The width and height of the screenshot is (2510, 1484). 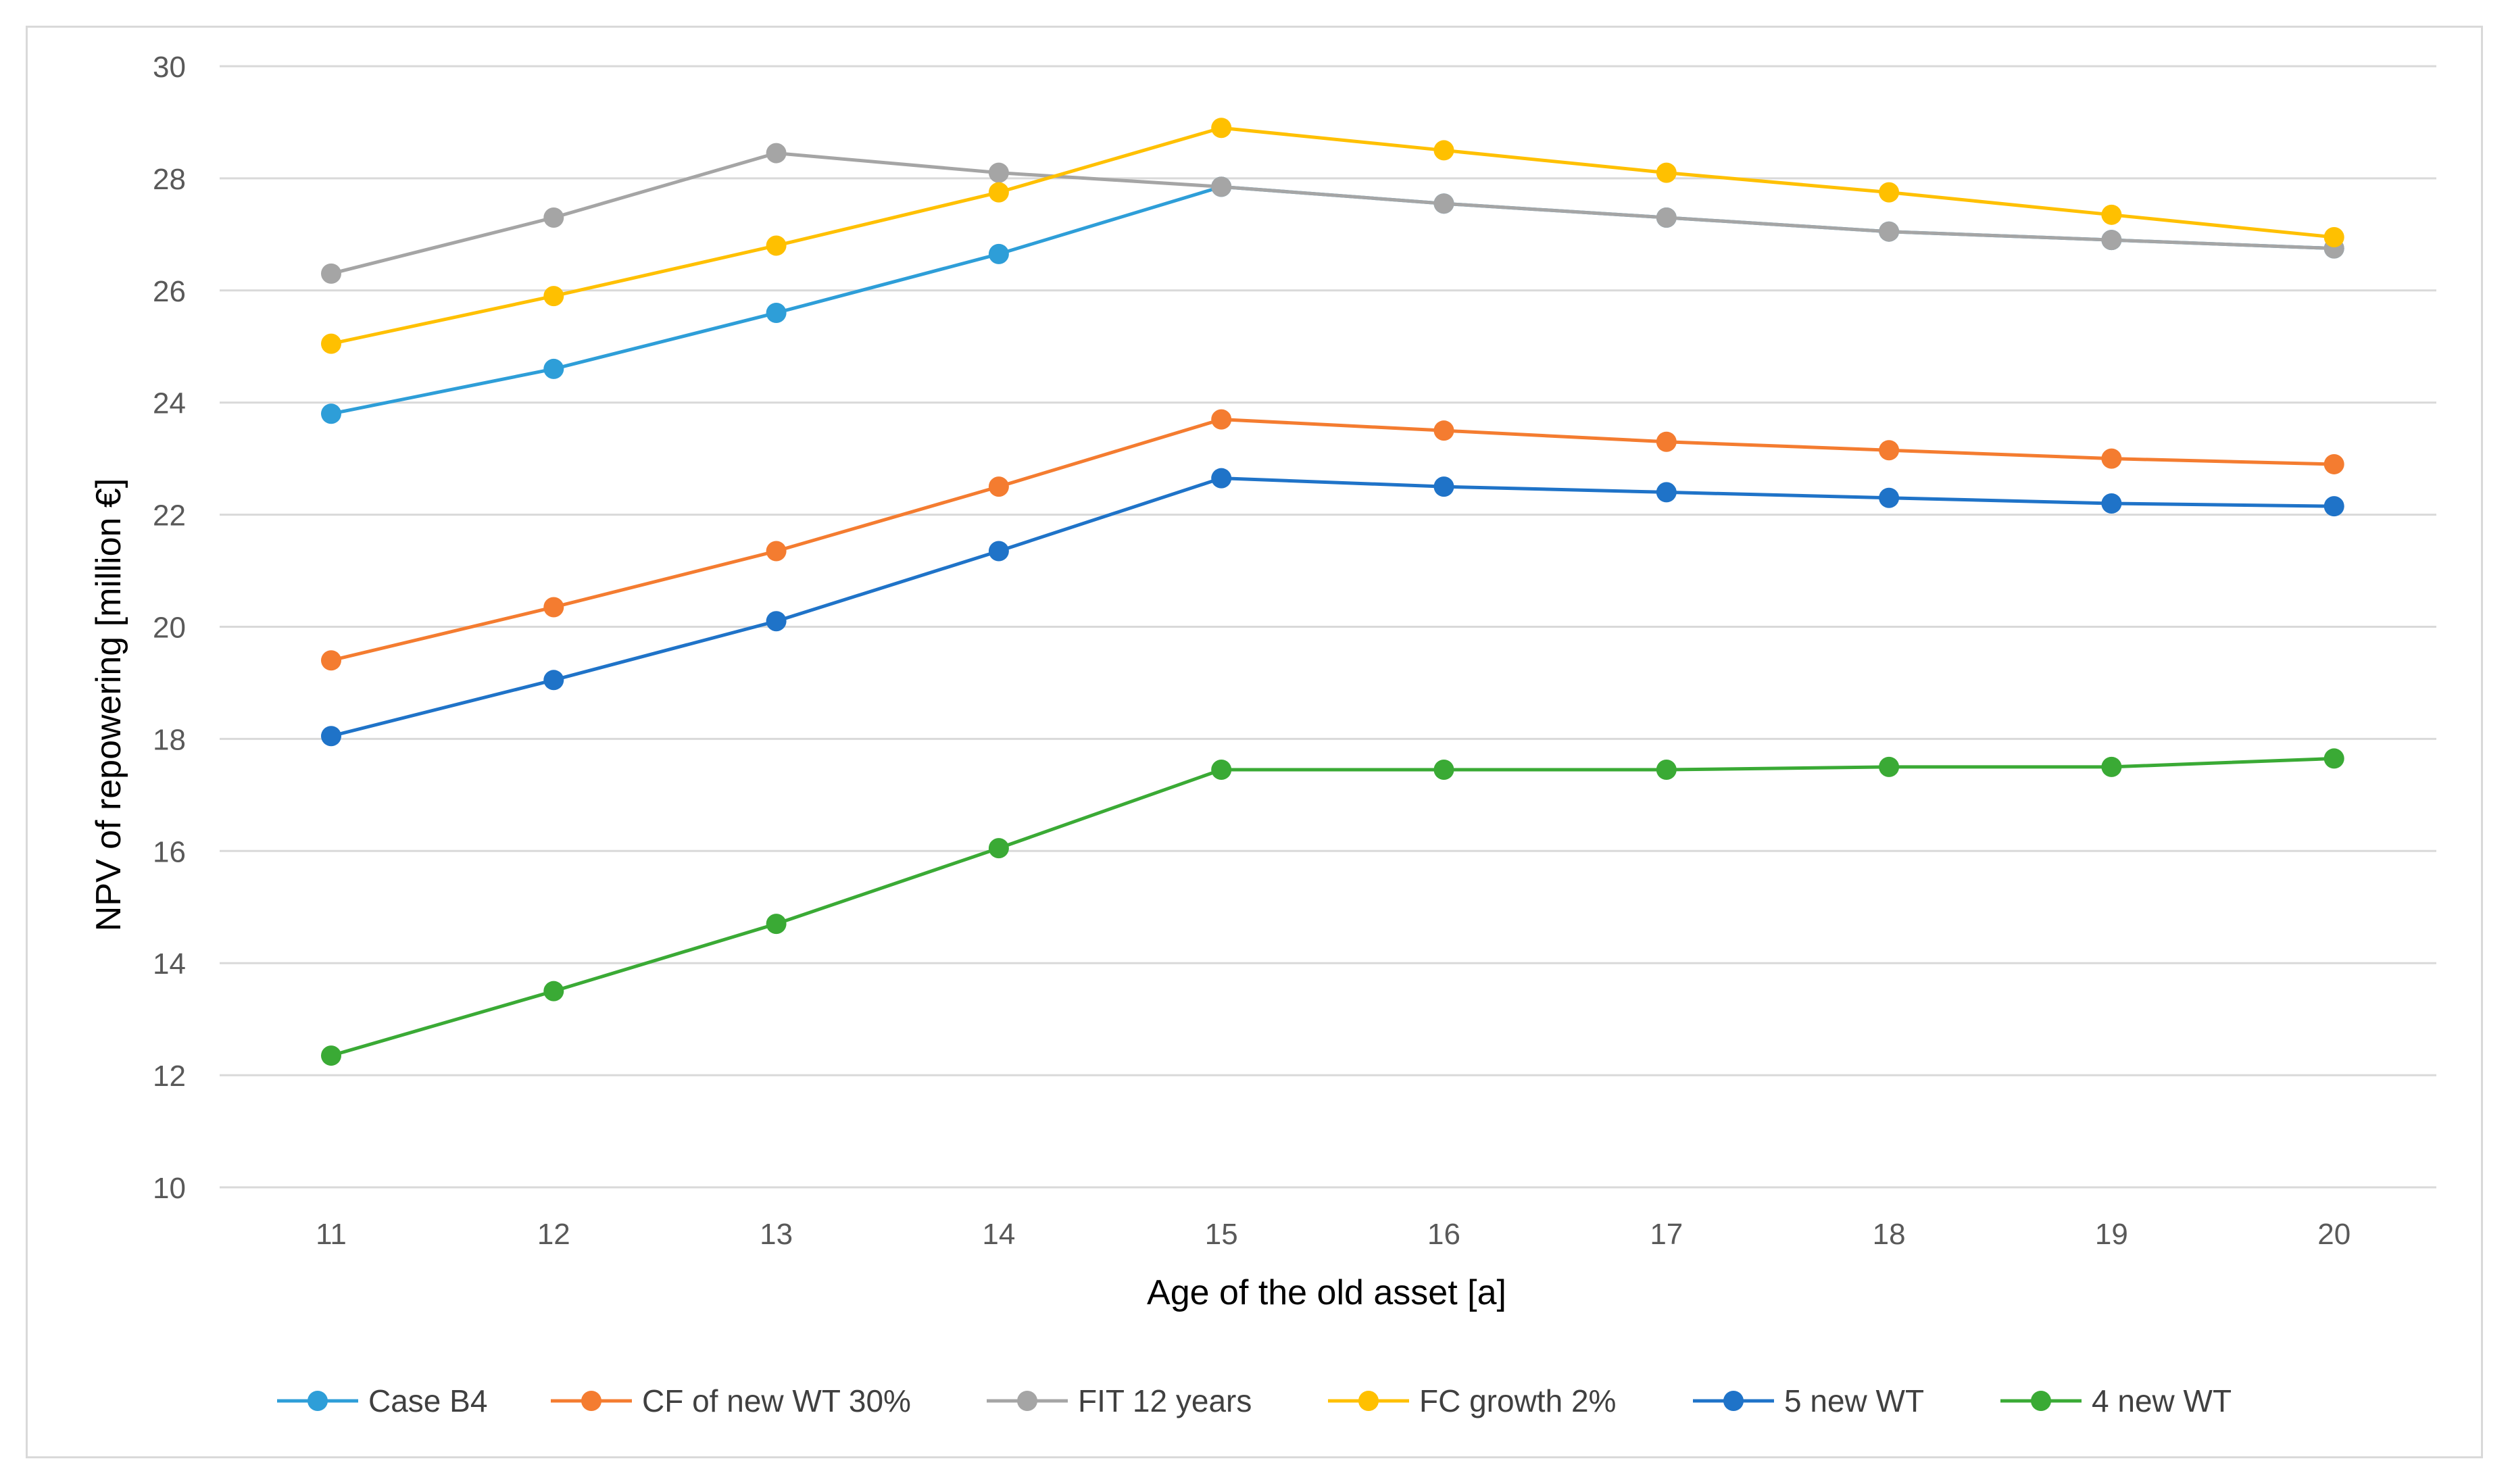 What do you see at coordinates (170, 291) in the screenshot?
I see `y-tick-label: 26` at bounding box center [170, 291].